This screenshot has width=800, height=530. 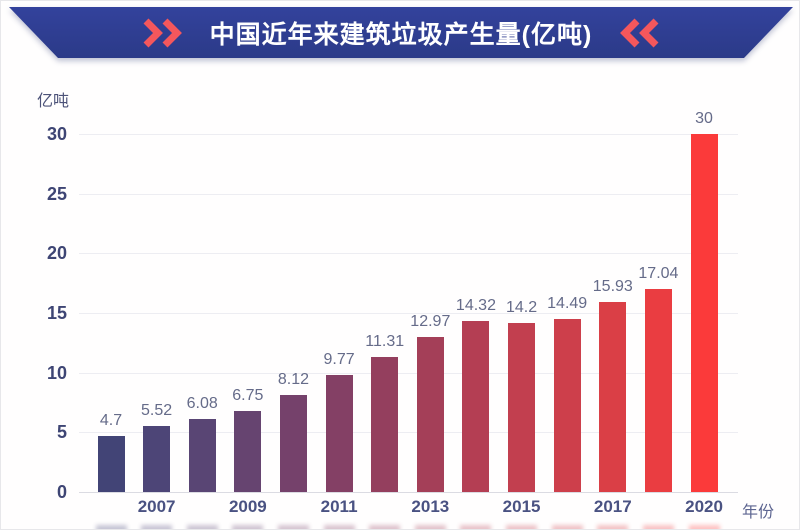 What do you see at coordinates (430, 322) in the screenshot?
I see `bar-value-label: 12.97` at bounding box center [430, 322].